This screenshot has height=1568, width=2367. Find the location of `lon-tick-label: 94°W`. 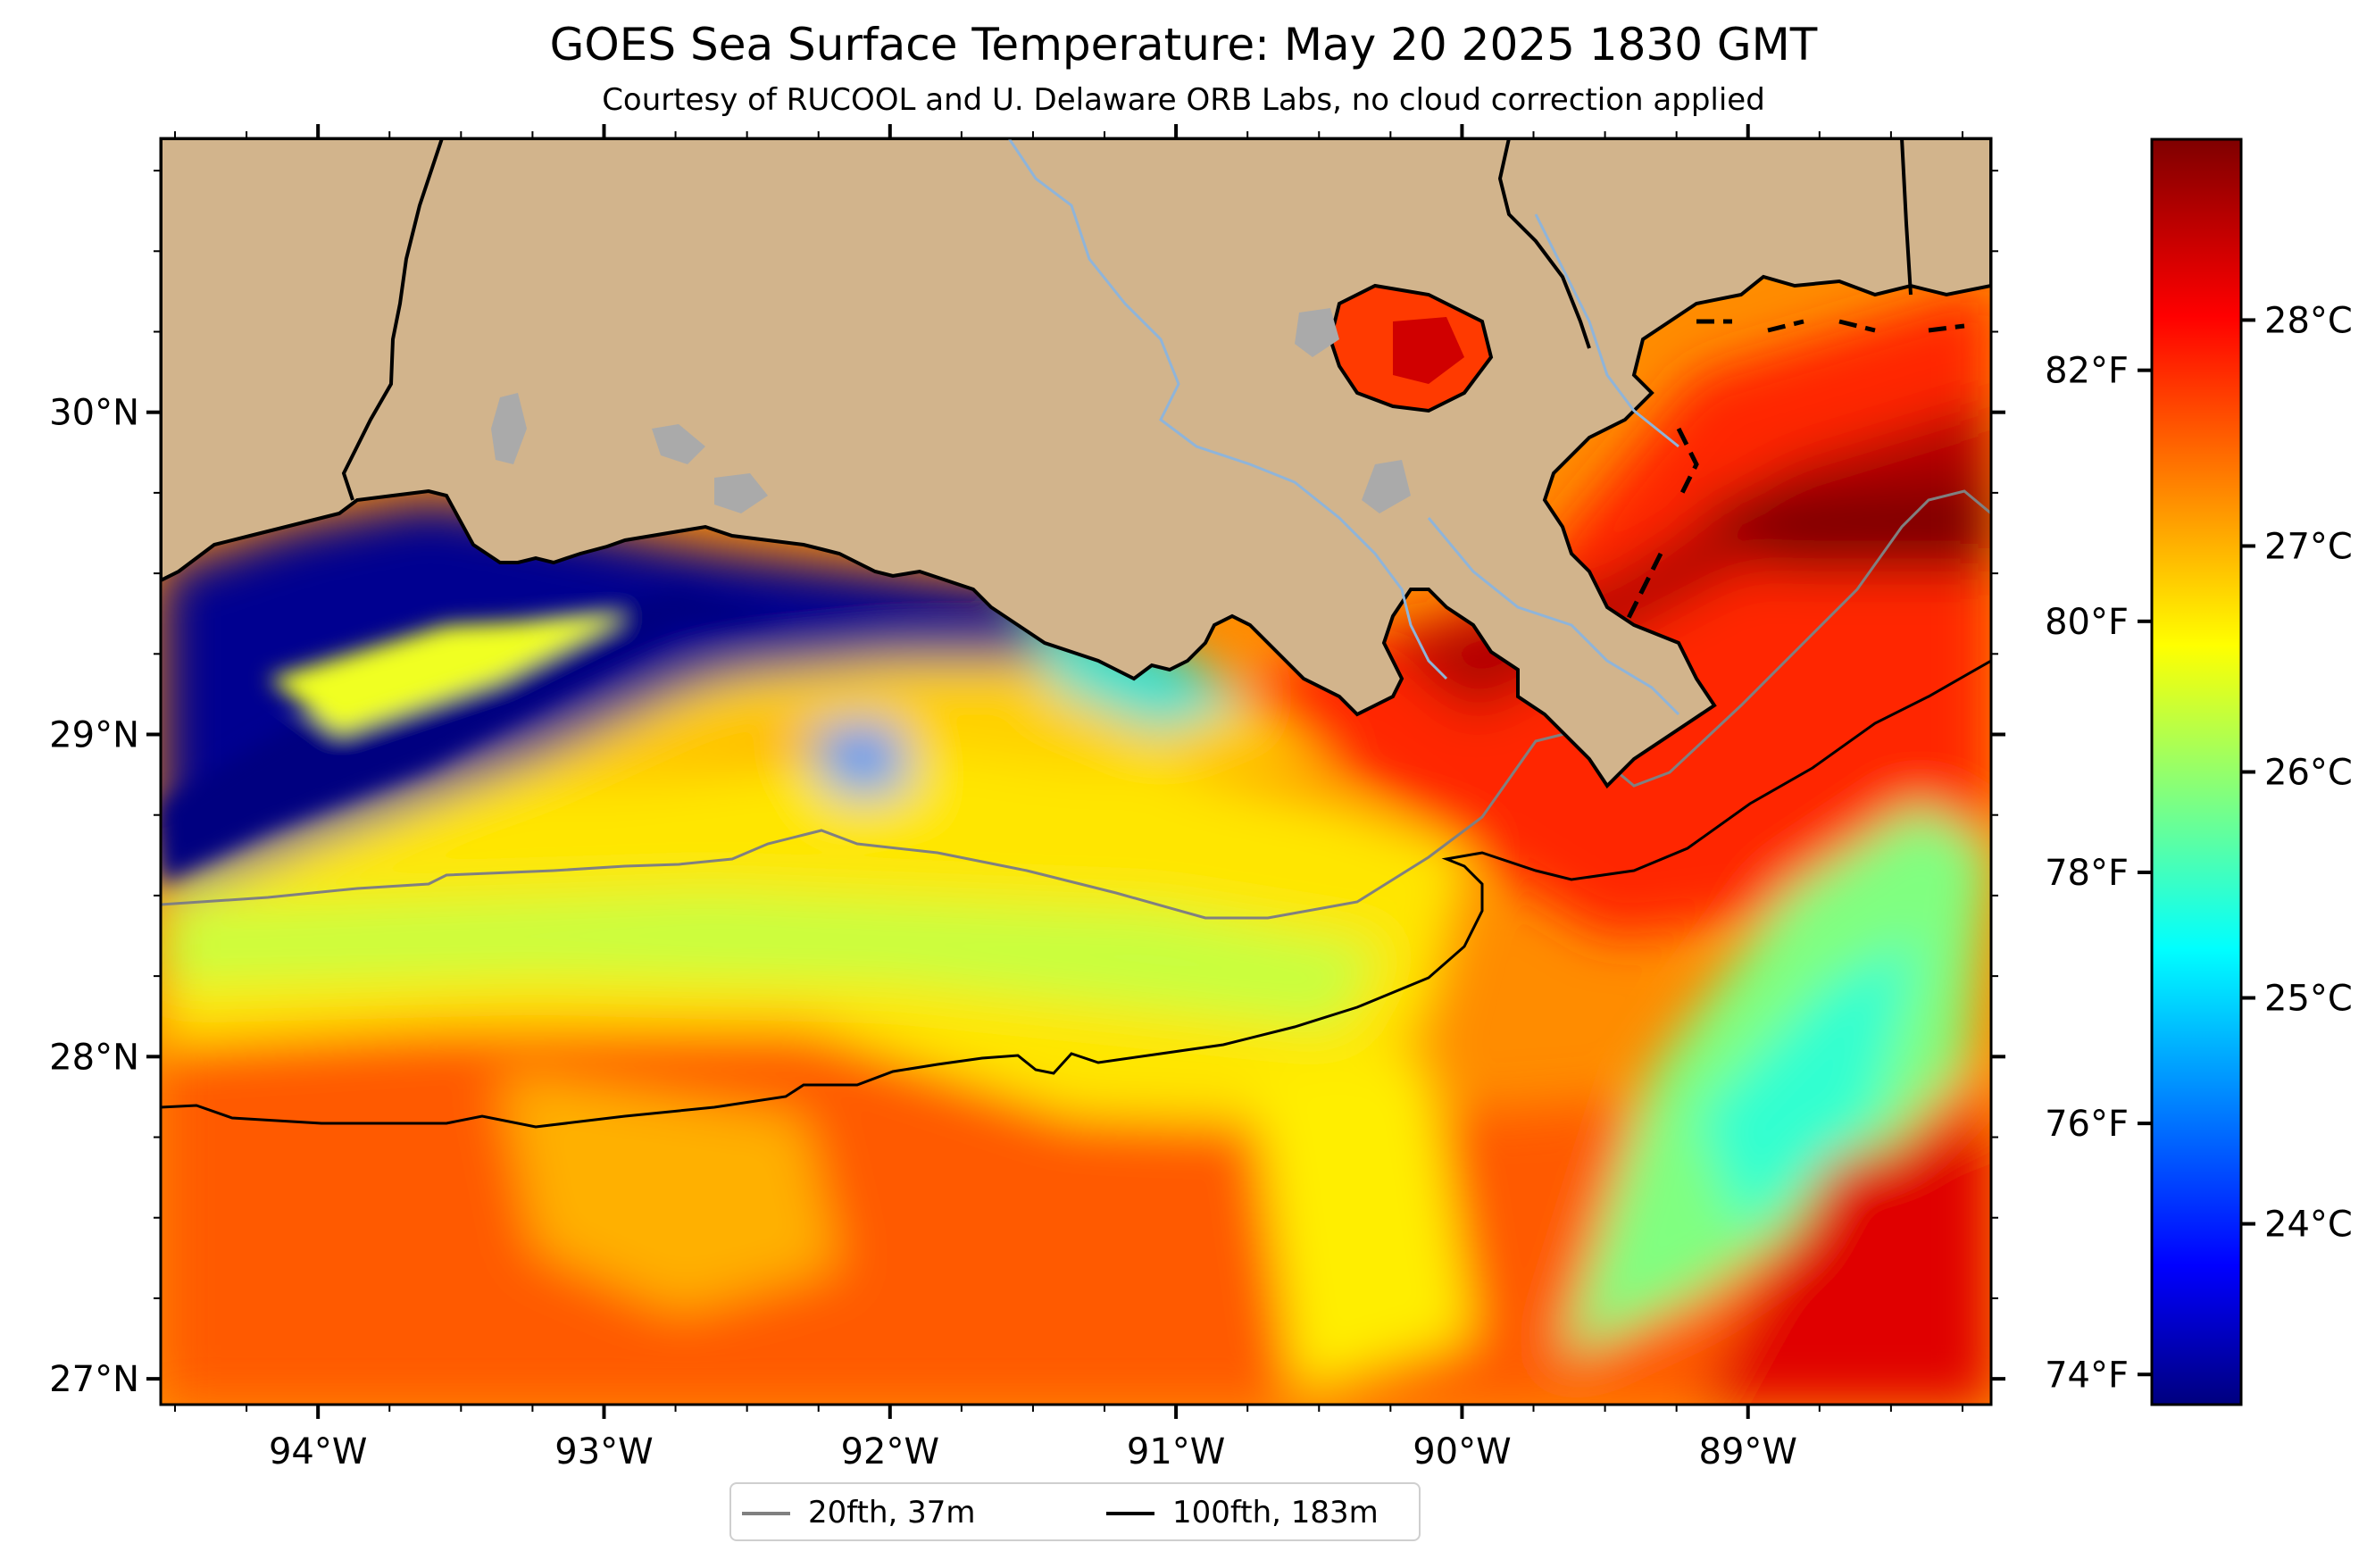

lon-tick-label: 94°W is located at coordinates (318, 1451).